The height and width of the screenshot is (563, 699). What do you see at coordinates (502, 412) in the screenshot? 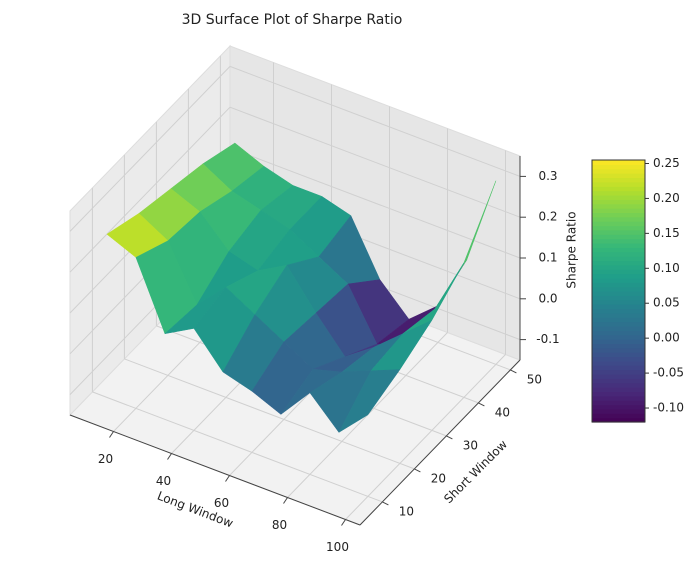
I see `y-tick-label: 40` at bounding box center [502, 412].